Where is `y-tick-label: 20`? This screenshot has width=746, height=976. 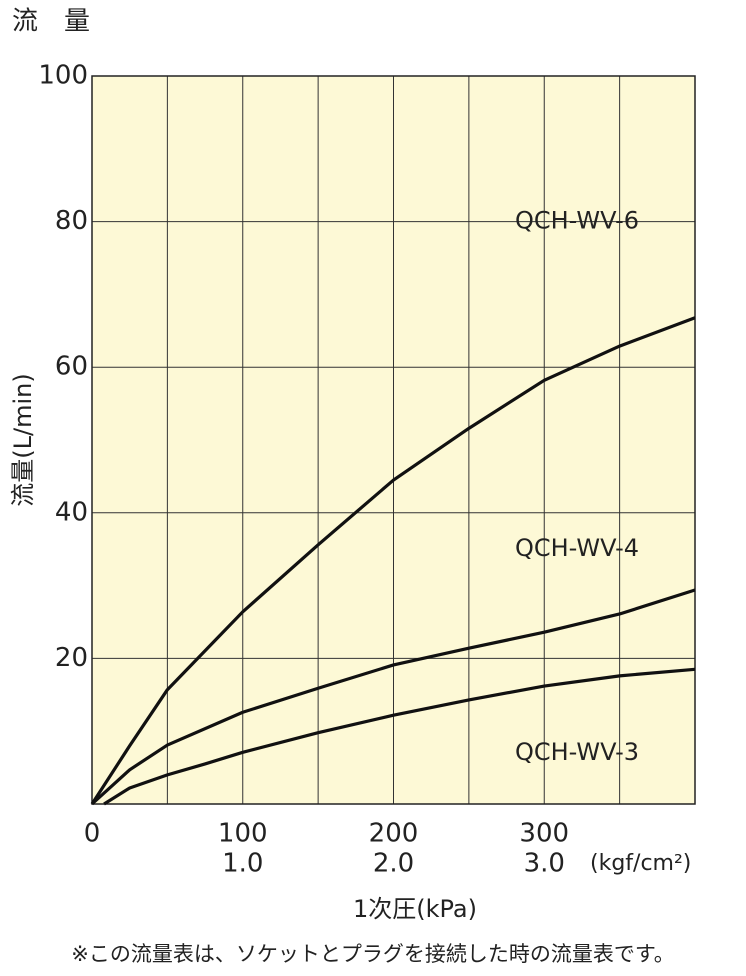 y-tick-label: 20 is located at coordinates (71, 658).